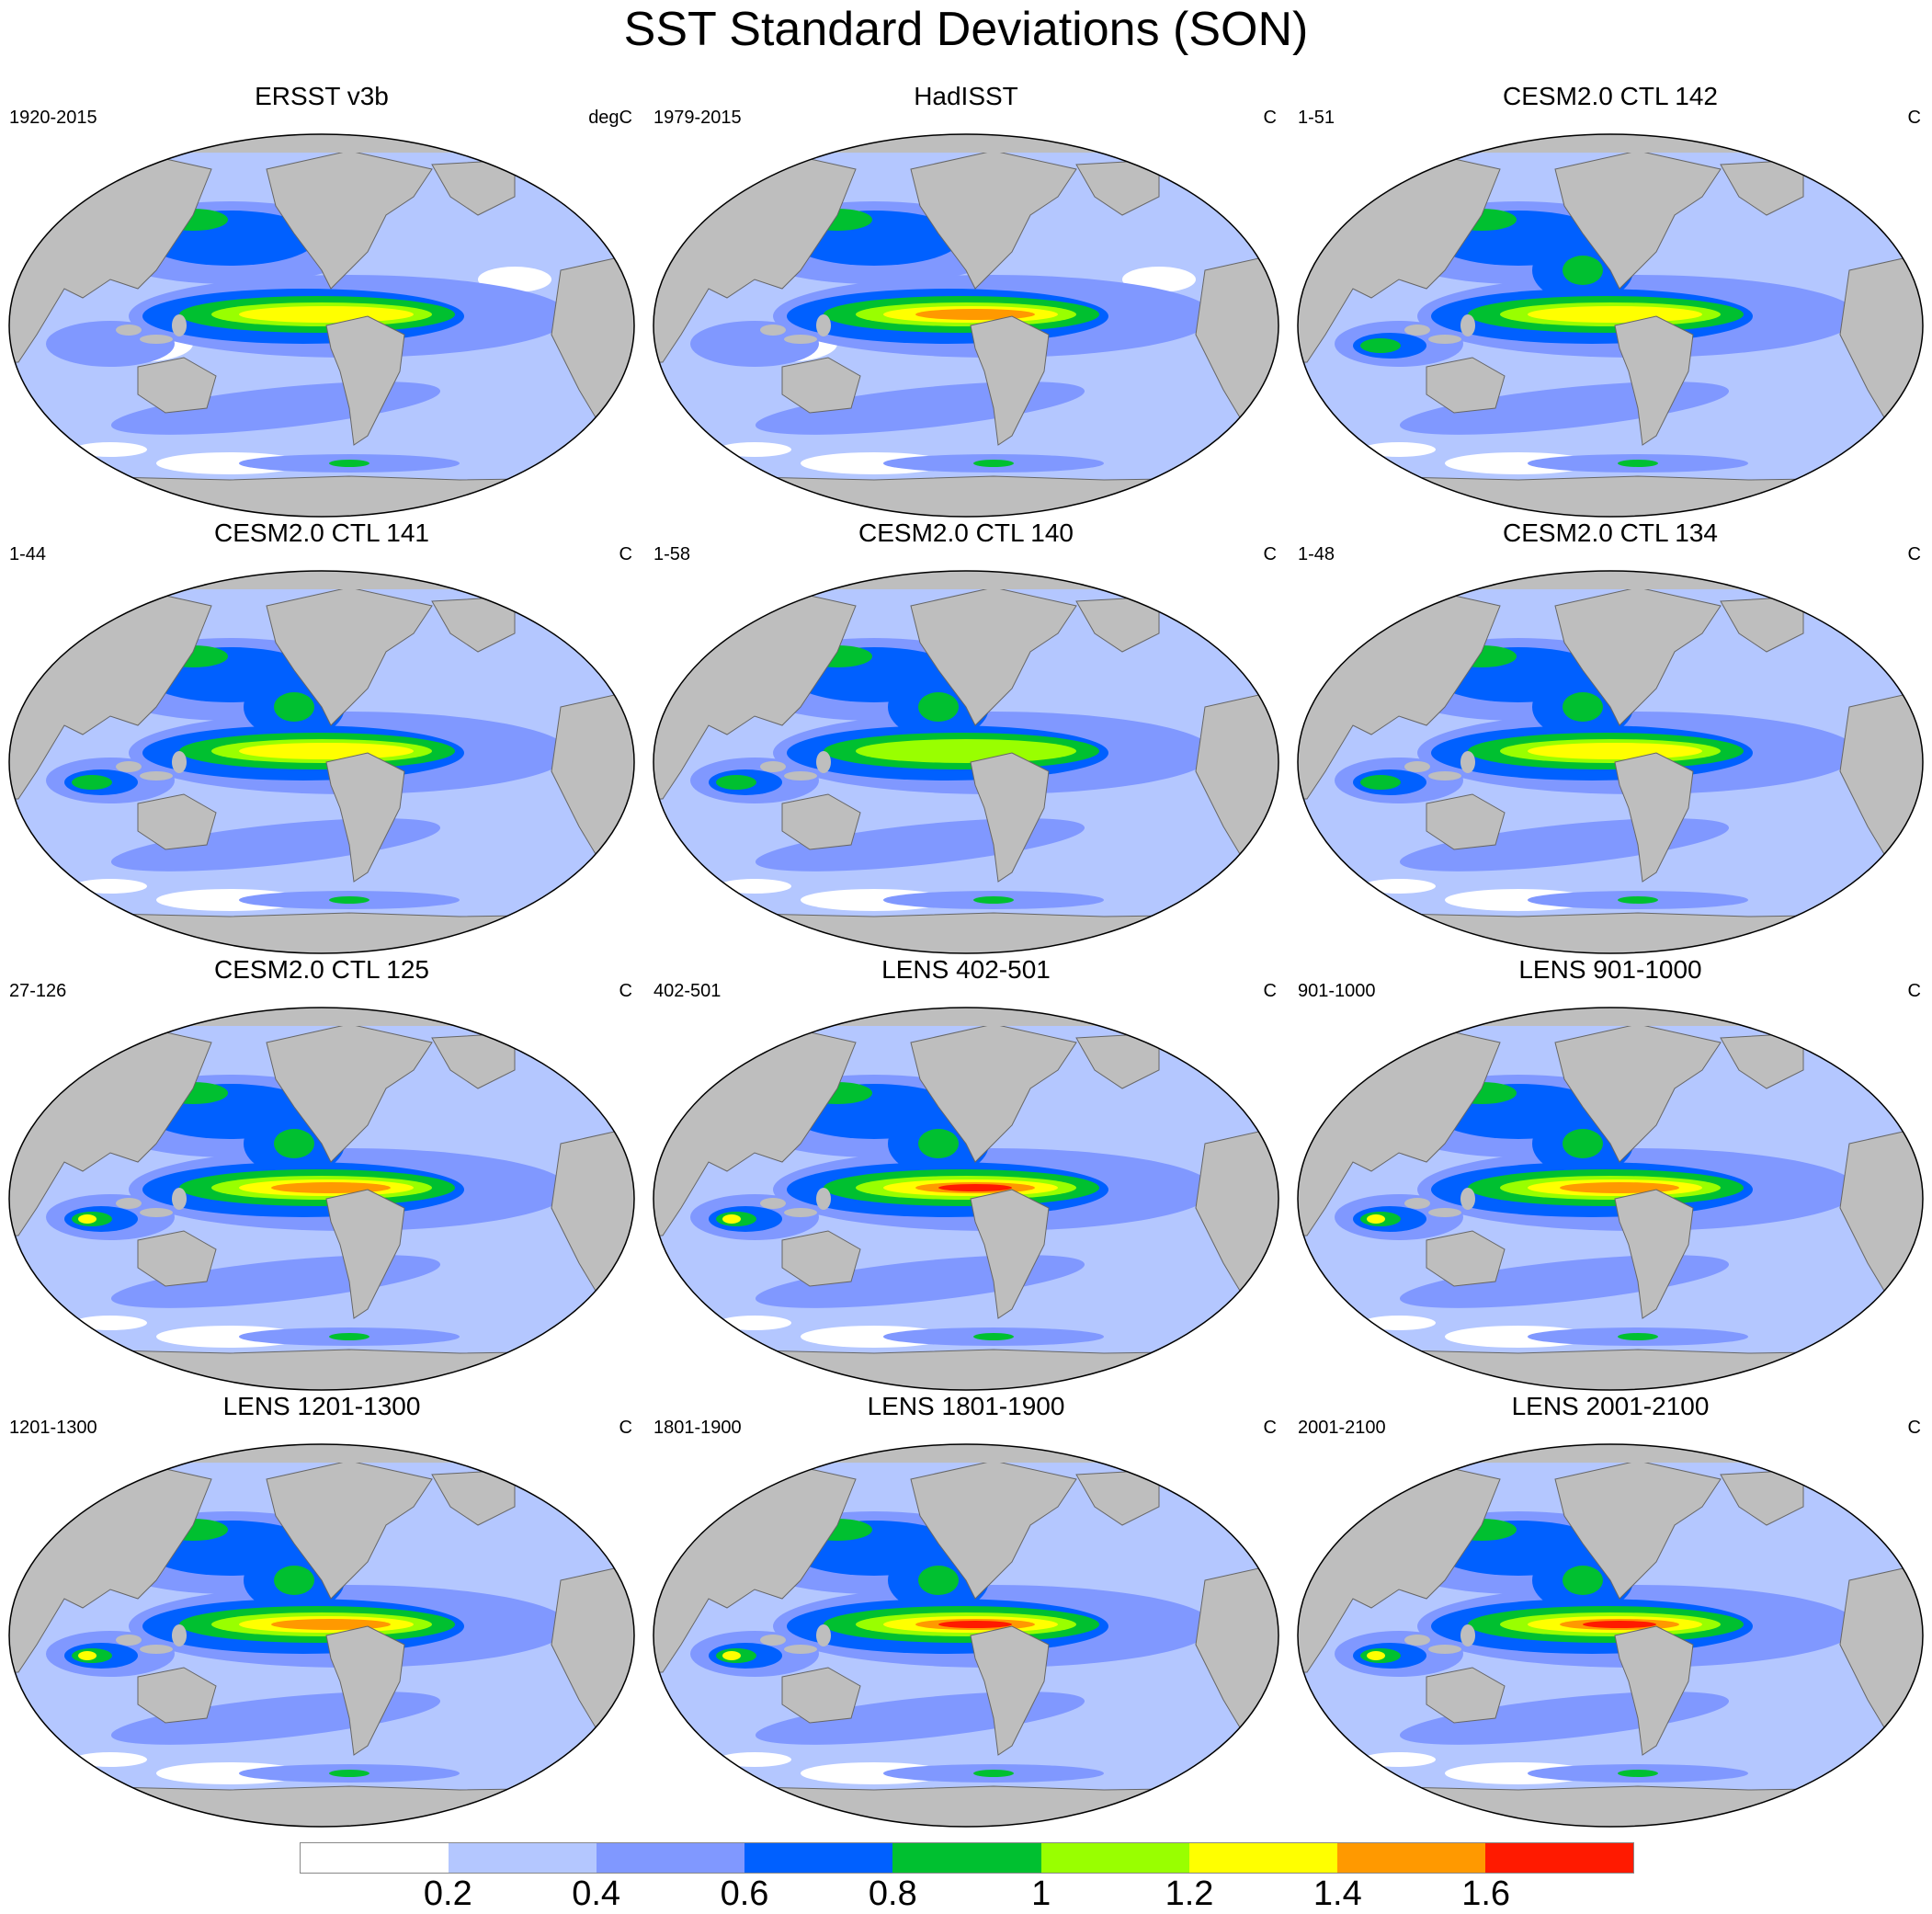  Describe the element at coordinates (1337, 991) in the screenshot. I see `panel-period: 901-1000` at that location.